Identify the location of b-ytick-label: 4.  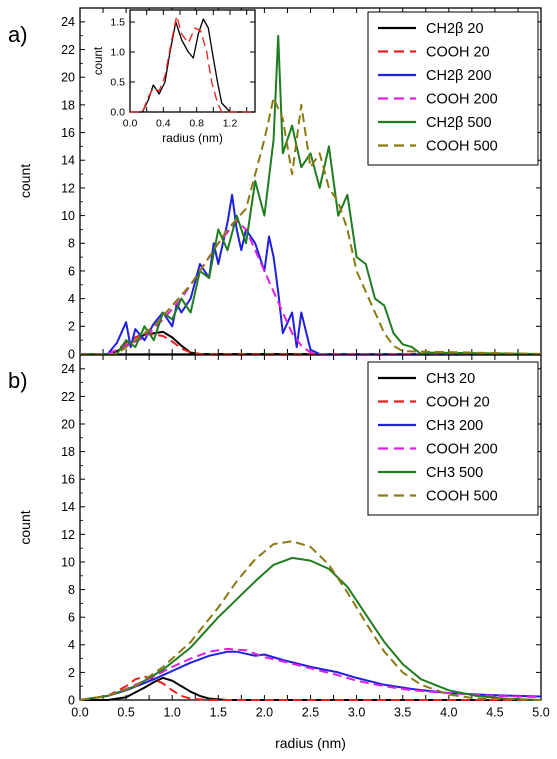
(71, 645).